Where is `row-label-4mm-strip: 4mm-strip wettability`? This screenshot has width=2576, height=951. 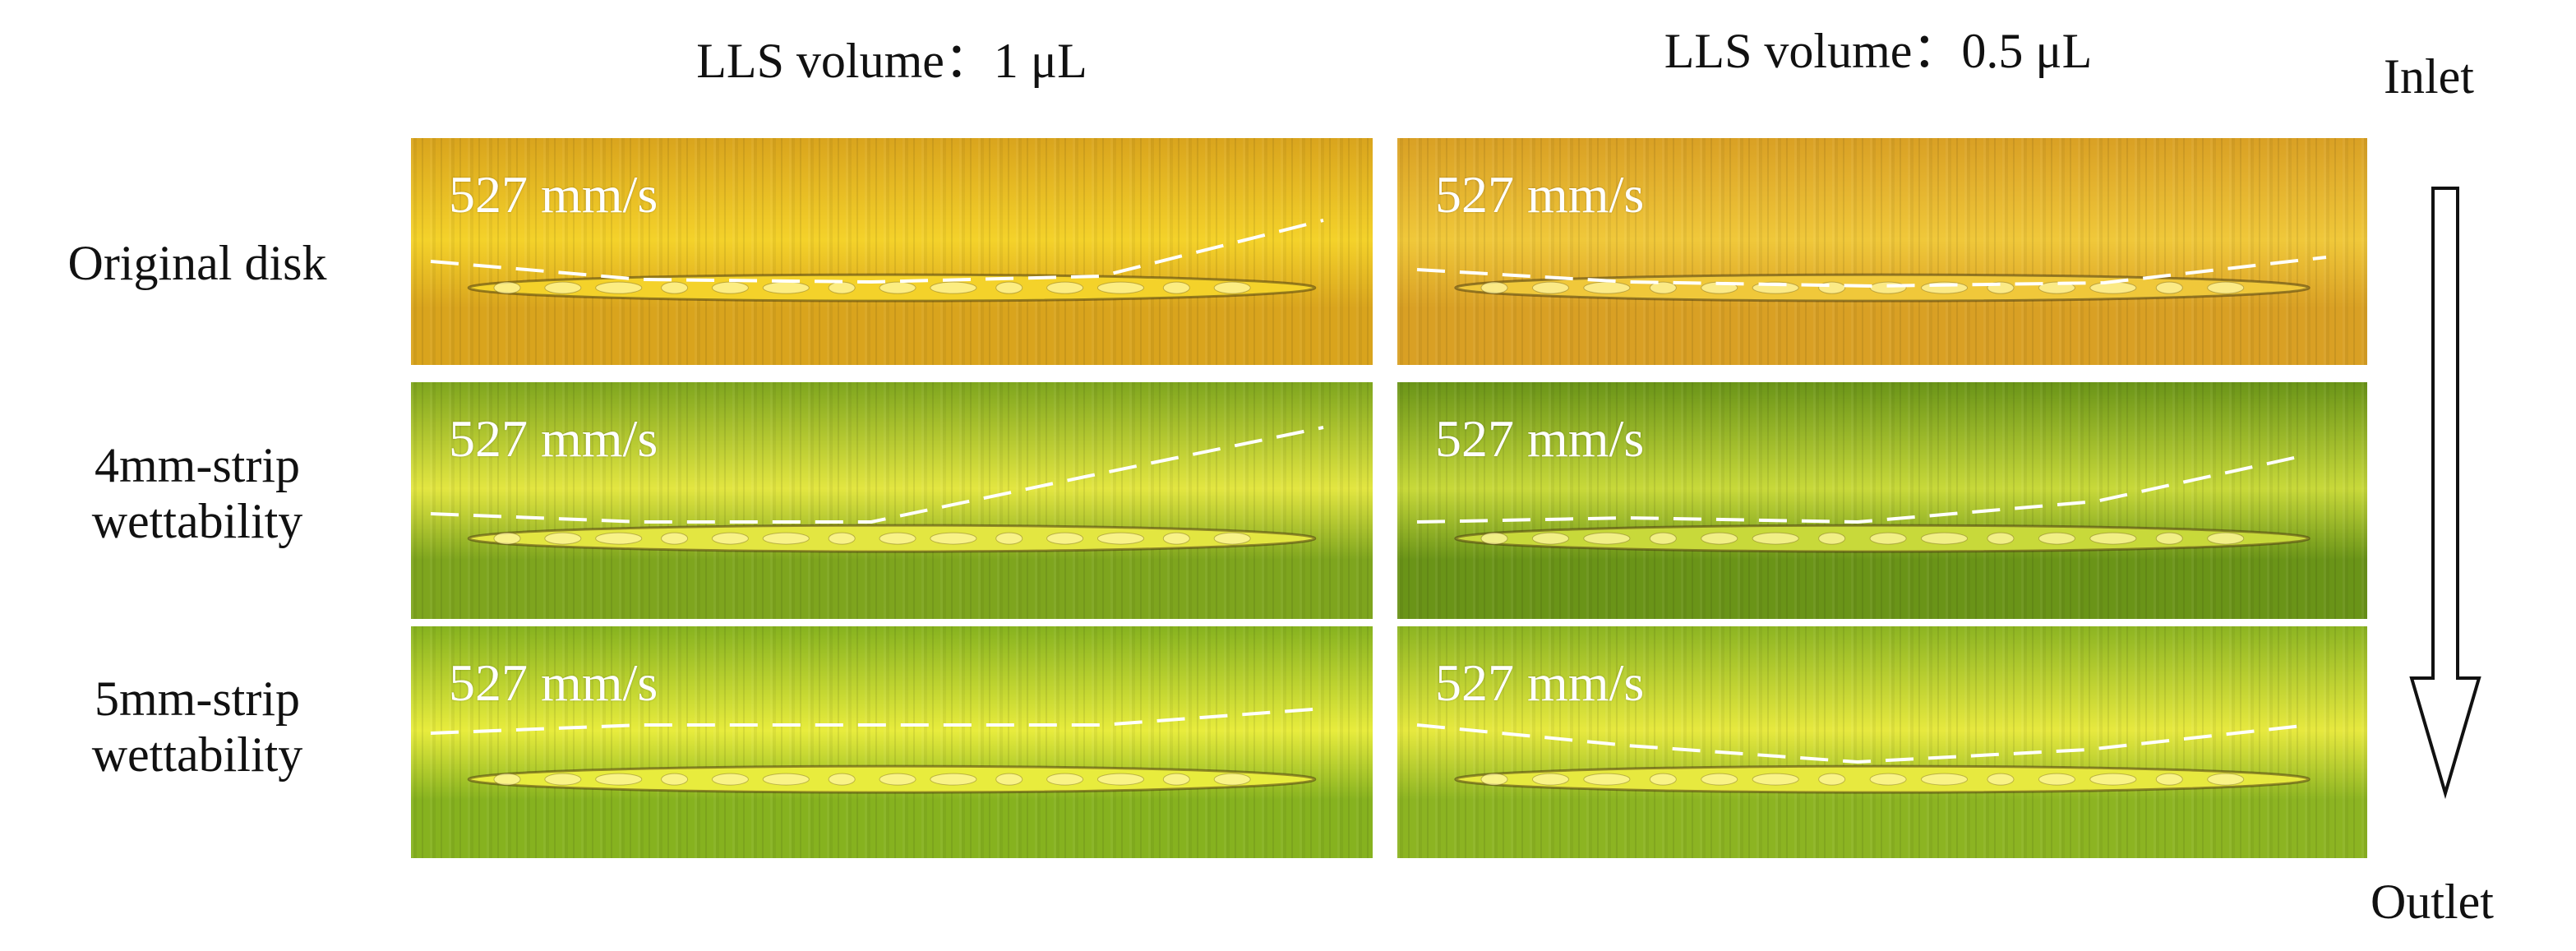
row-label-4mm-strip: 4mm-strip wettability is located at coordinates (197, 493).